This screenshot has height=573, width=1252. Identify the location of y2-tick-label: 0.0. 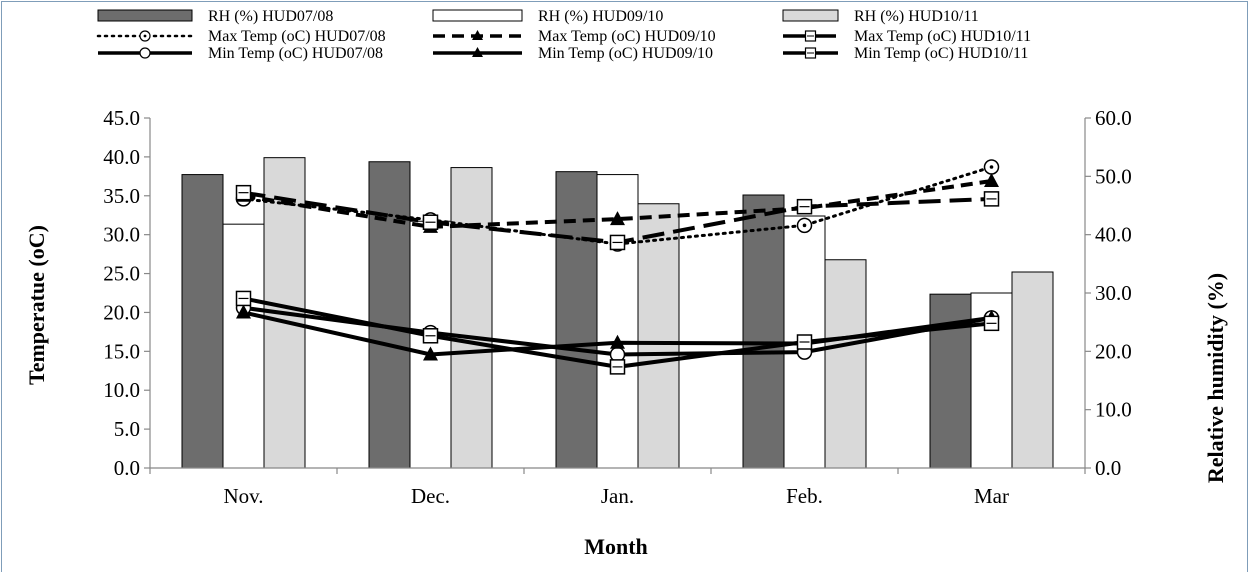
(1108, 468).